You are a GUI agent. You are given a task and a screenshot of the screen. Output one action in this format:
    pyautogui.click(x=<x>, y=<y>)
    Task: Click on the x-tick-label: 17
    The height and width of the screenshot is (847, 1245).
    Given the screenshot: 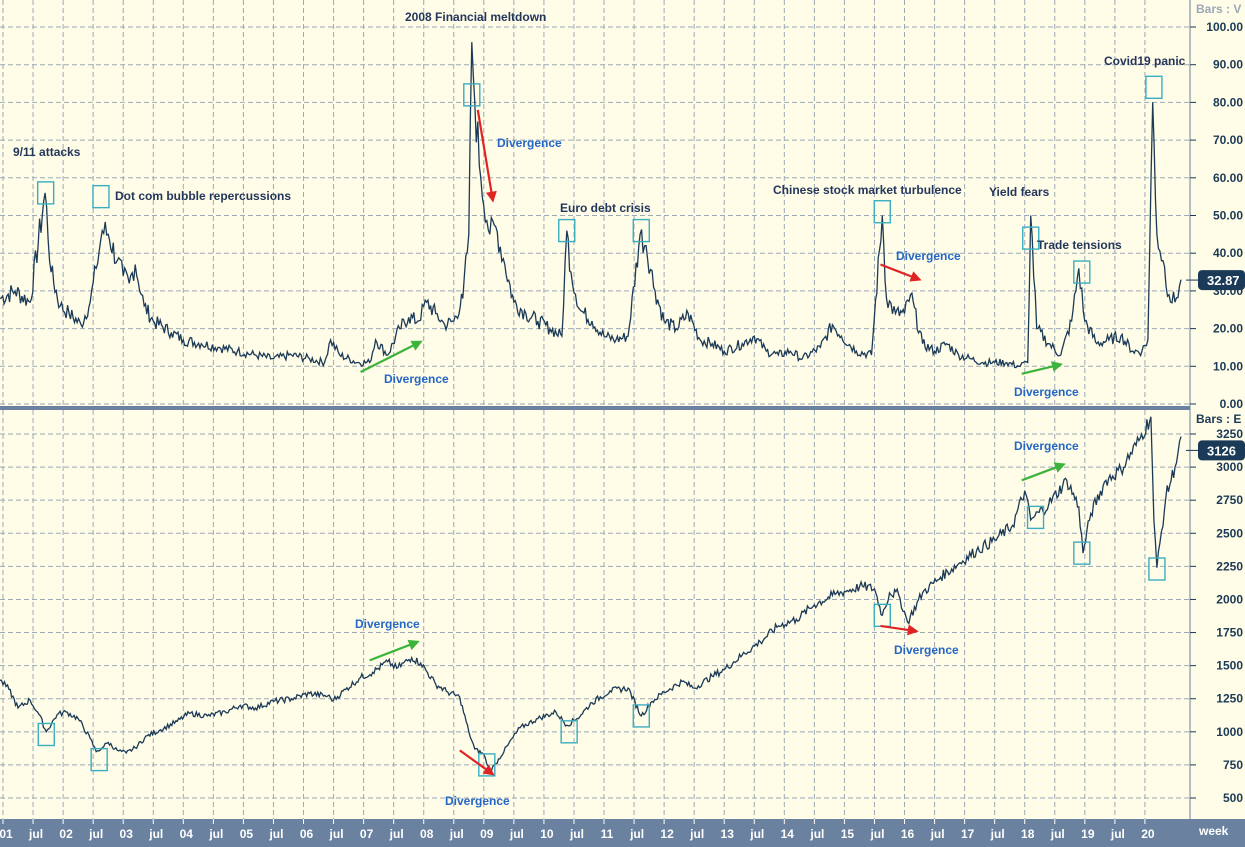 What is the action you would take?
    pyautogui.click(x=968, y=834)
    